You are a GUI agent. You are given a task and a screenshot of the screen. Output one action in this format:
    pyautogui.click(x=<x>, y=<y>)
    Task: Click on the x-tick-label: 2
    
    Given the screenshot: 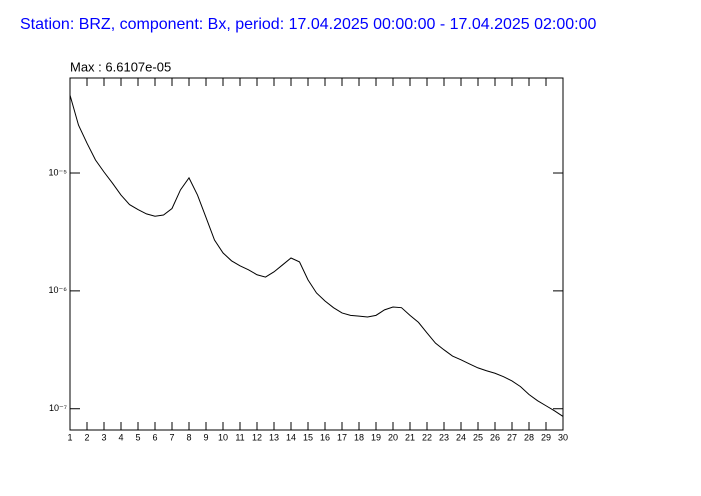 What is the action you would take?
    pyautogui.click(x=86, y=437)
    